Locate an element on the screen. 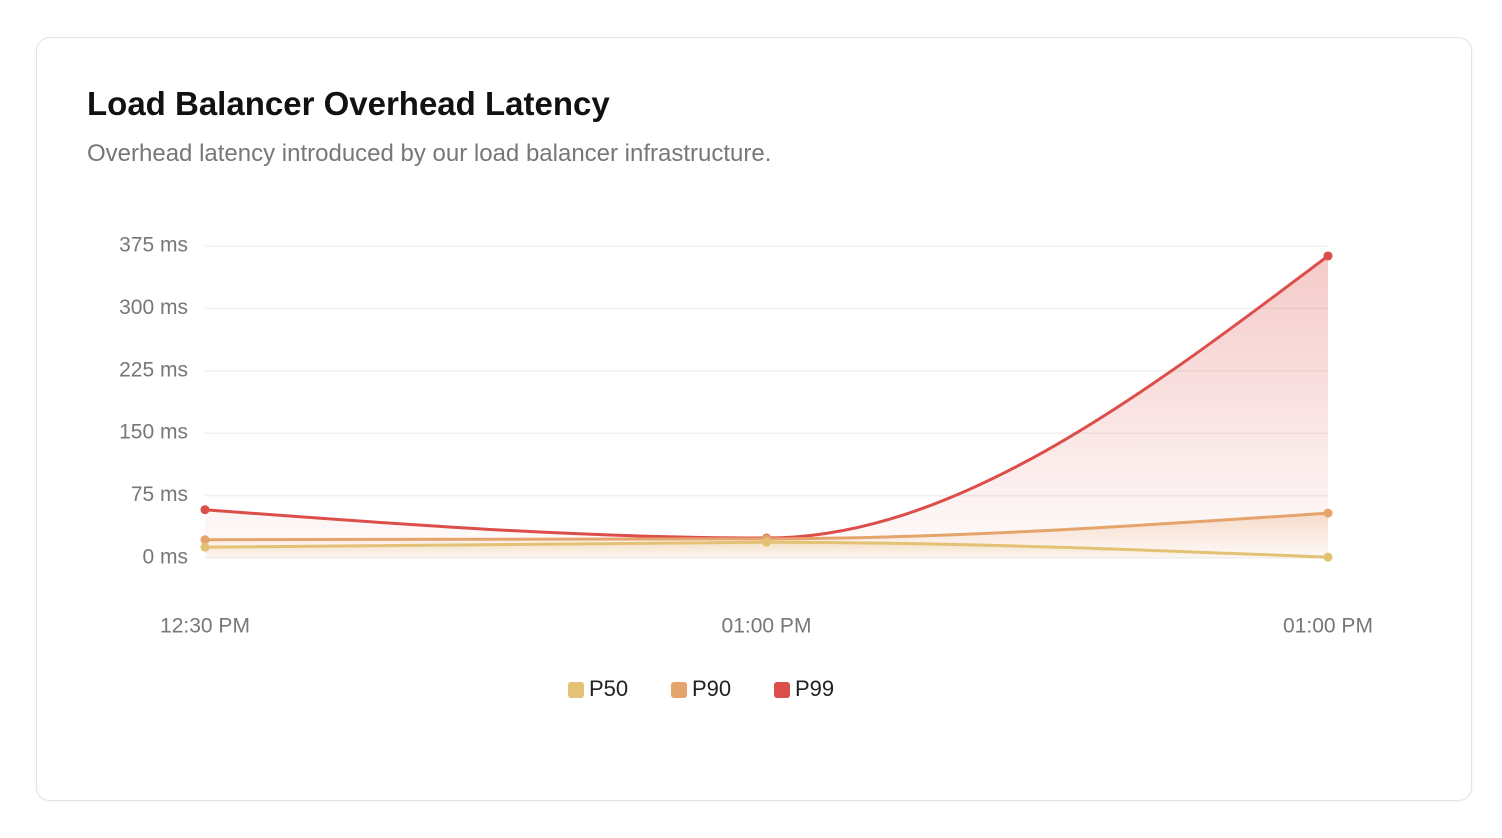 The width and height of the screenshot is (1502, 838). y-tick-label: 0 ms is located at coordinates (165, 557).